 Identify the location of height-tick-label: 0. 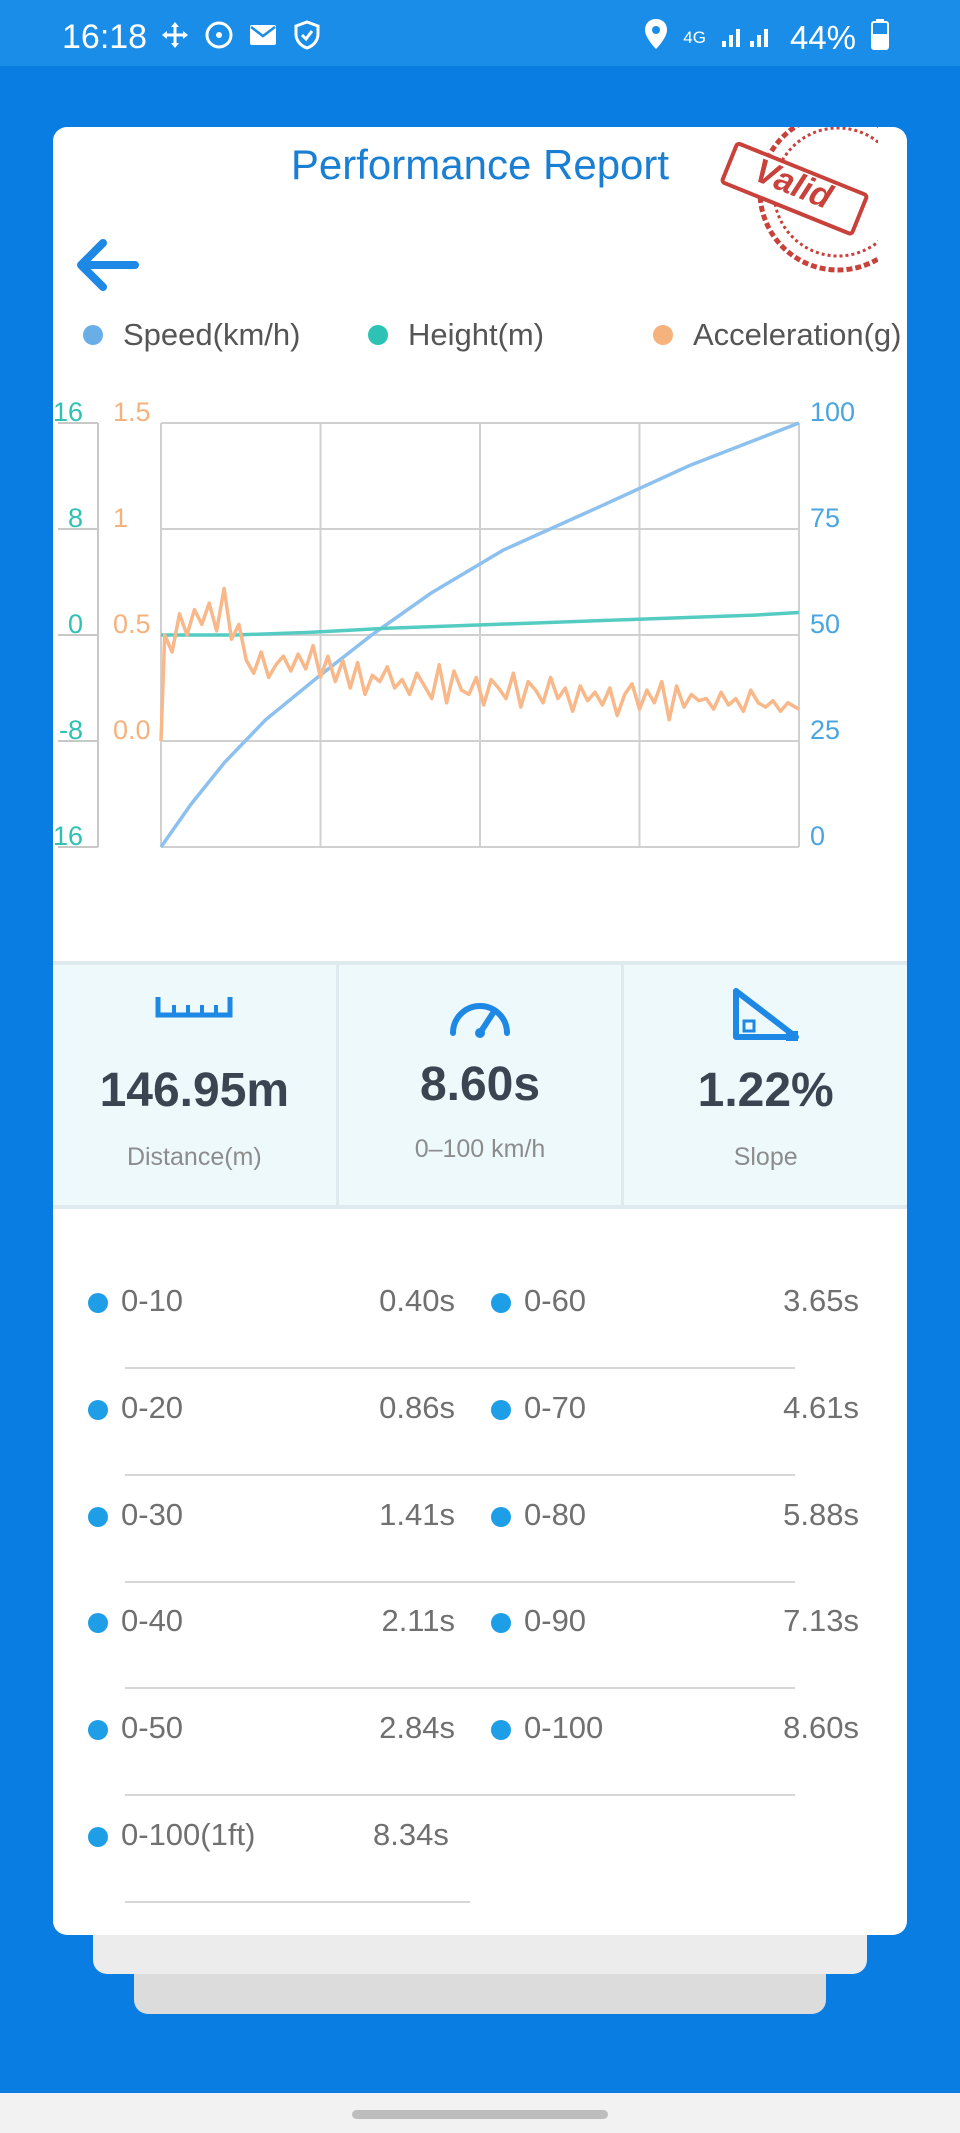
(75, 624).